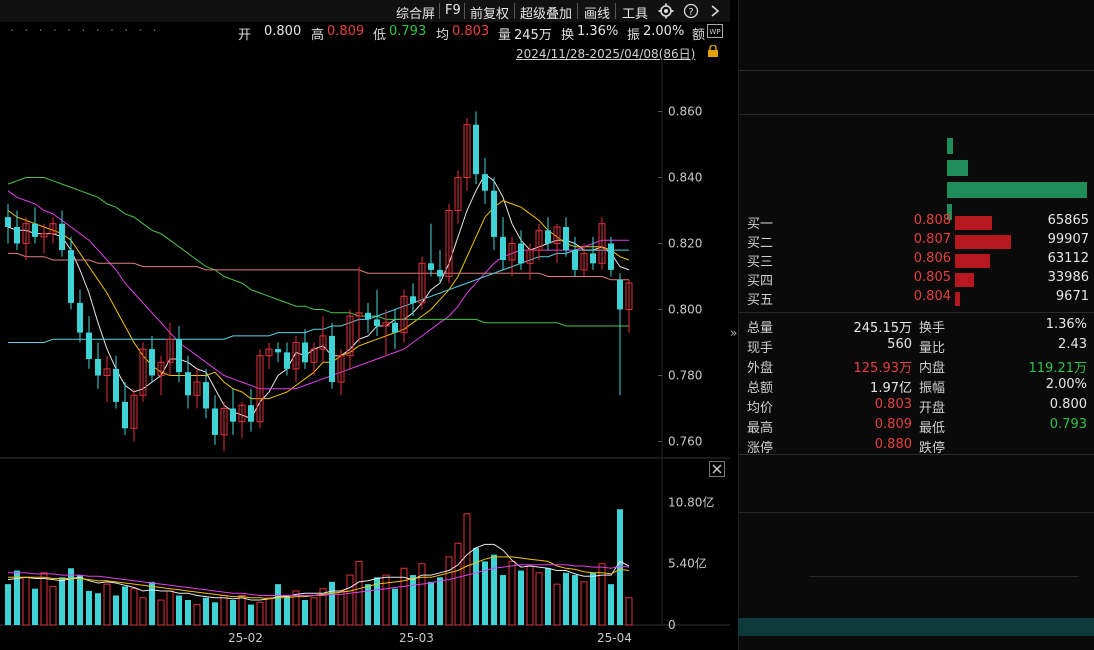 The height and width of the screenshot is (650, 1094). Describe the element at coordinates (346, 31) in the screenshot. I see `high-value: 0.809` at that location.